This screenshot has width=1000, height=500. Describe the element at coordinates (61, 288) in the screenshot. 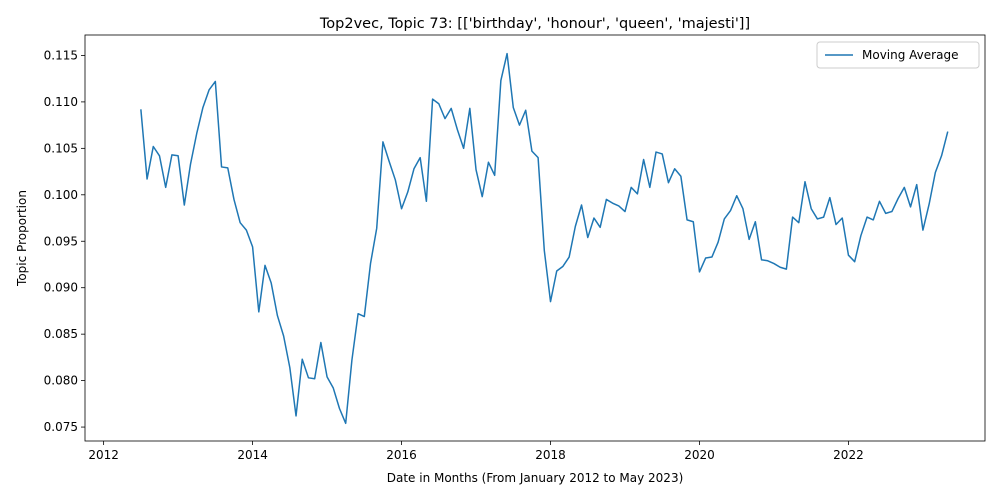

I see `y-tick-label: 0.090` at that location.